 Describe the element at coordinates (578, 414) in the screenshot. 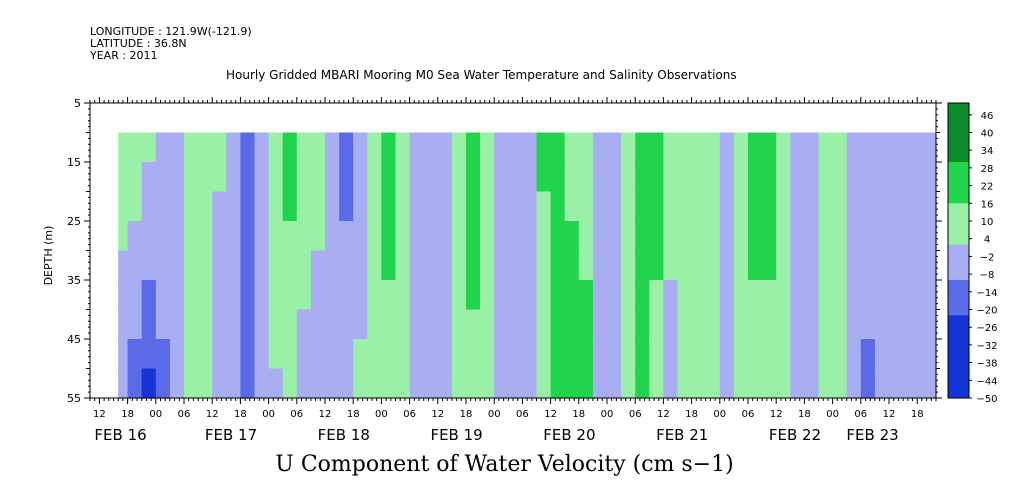

I see `x-hour-label: 18` at that location.